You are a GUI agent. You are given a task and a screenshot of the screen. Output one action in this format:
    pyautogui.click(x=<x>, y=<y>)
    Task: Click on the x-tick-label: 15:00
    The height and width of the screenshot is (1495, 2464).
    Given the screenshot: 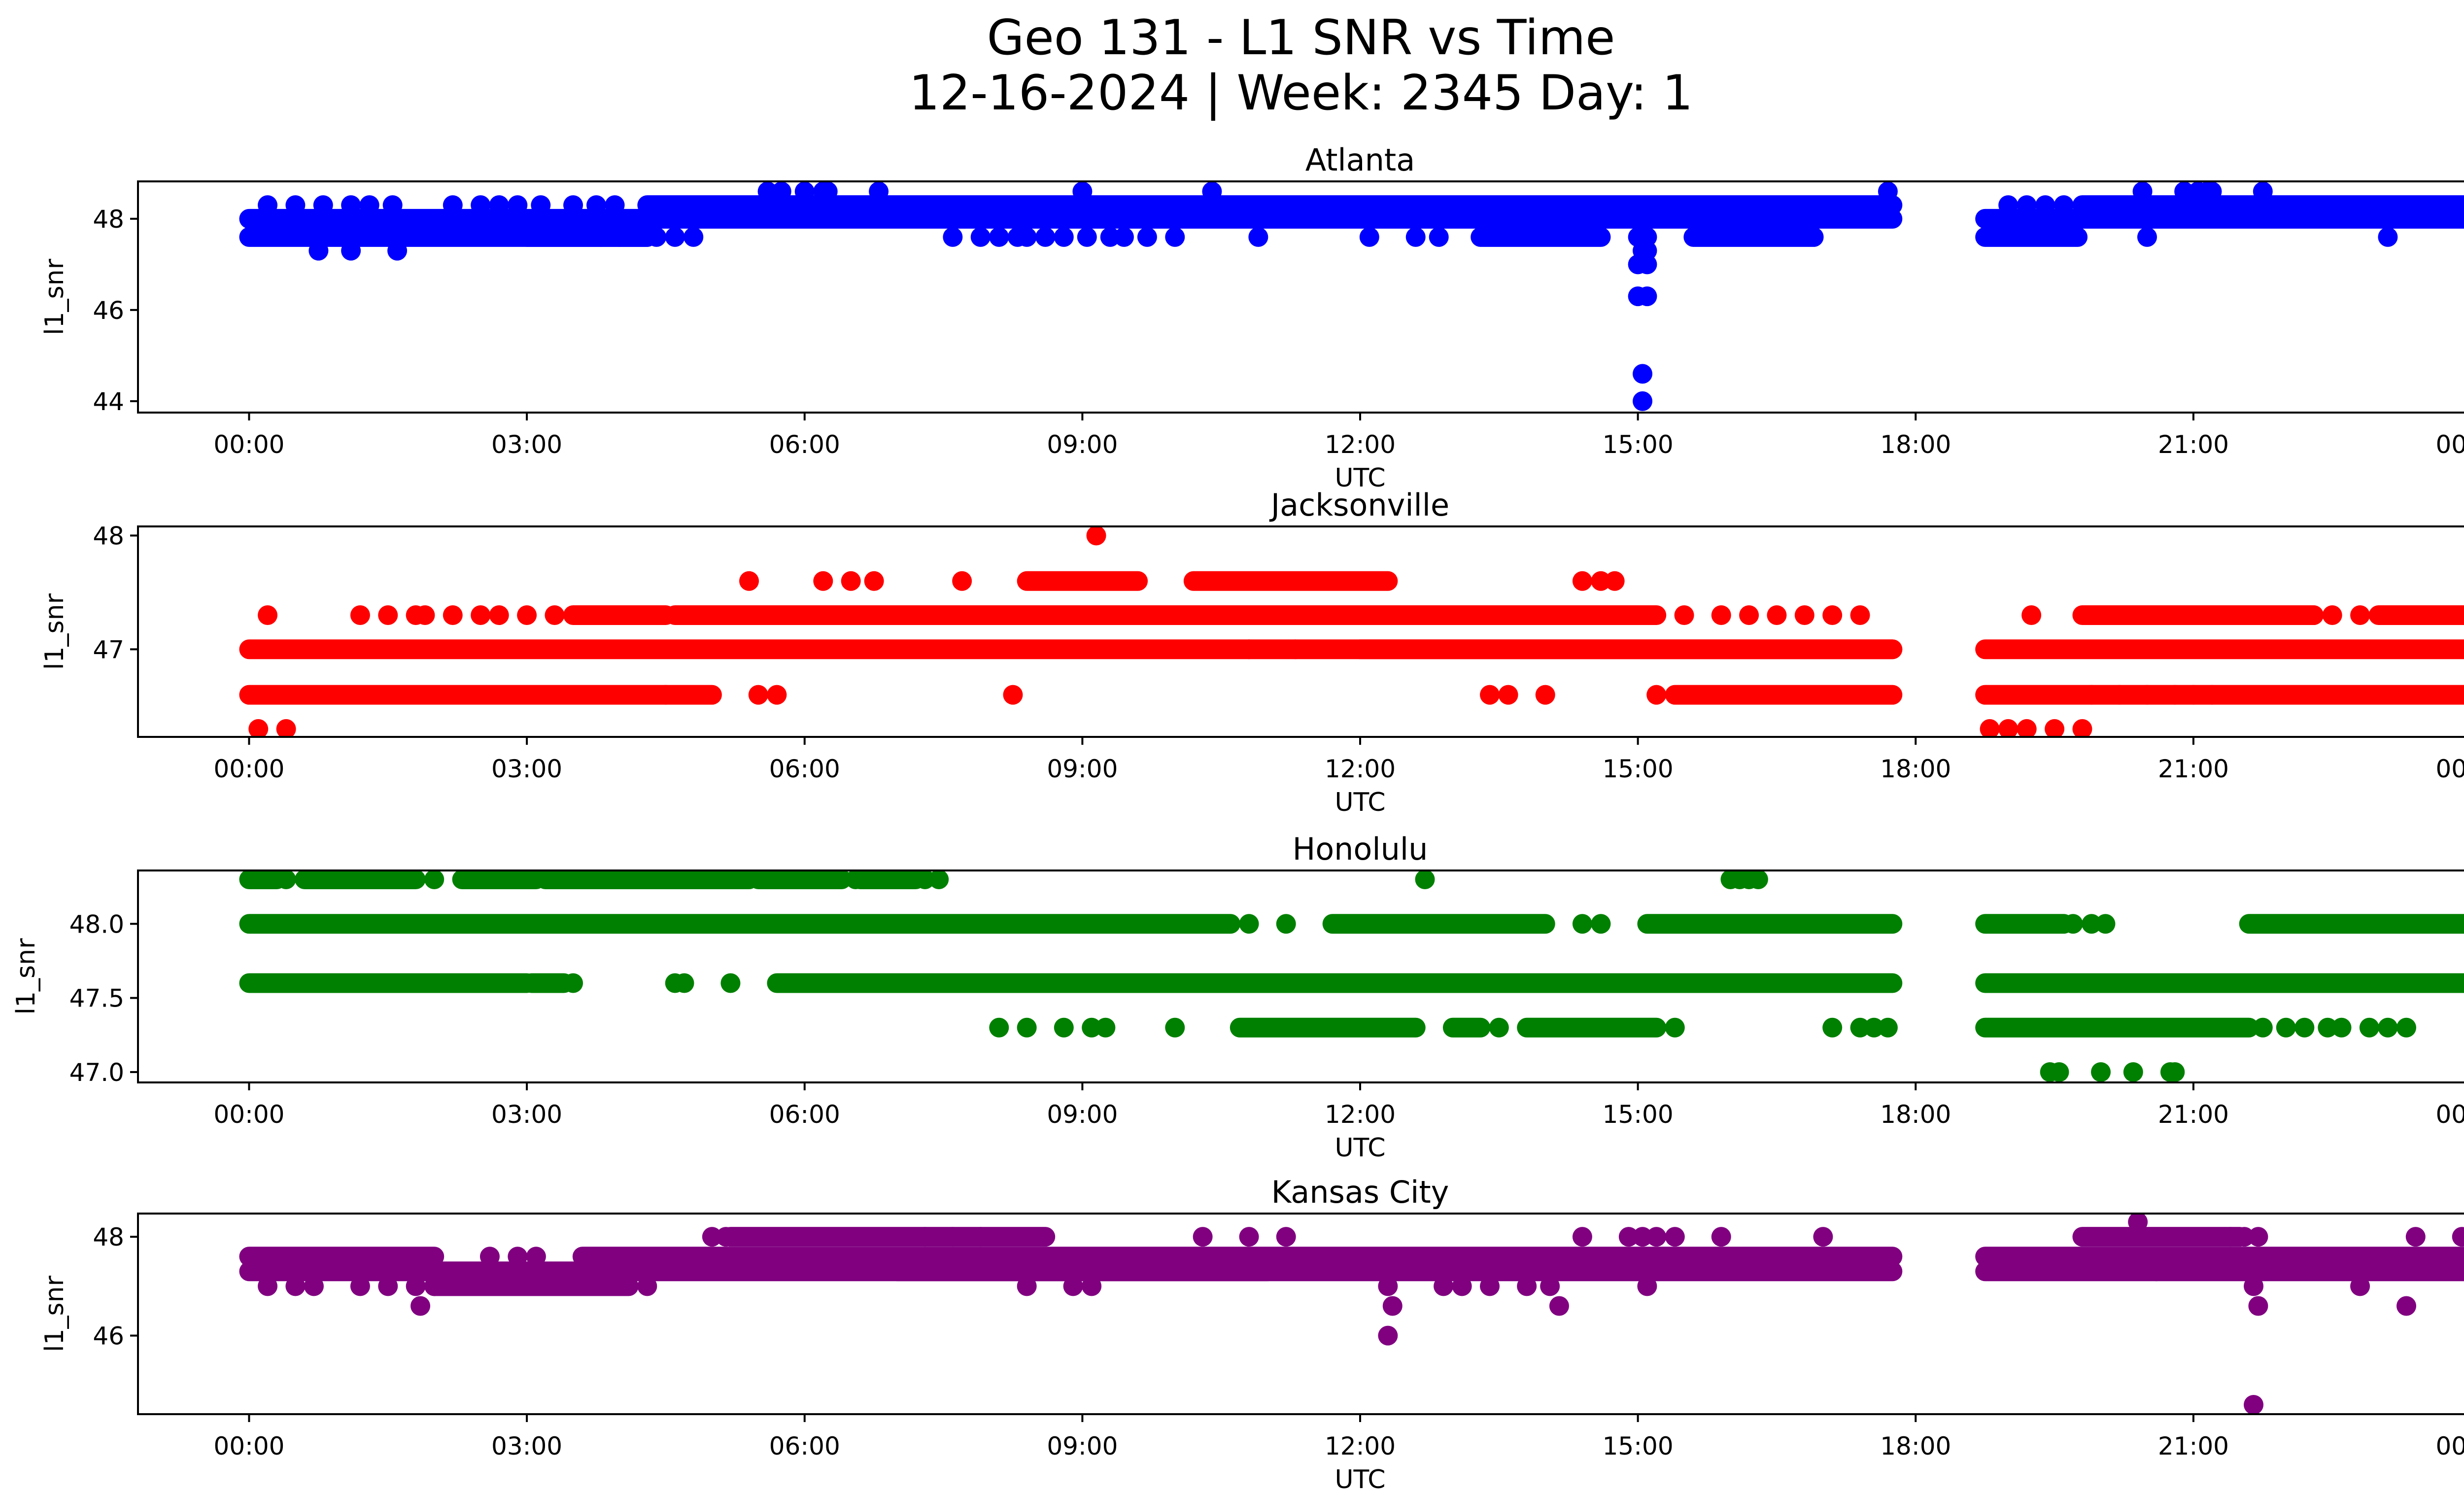 What is the action you would take?
    pyautogui.click(x=1638, y=1446)
    